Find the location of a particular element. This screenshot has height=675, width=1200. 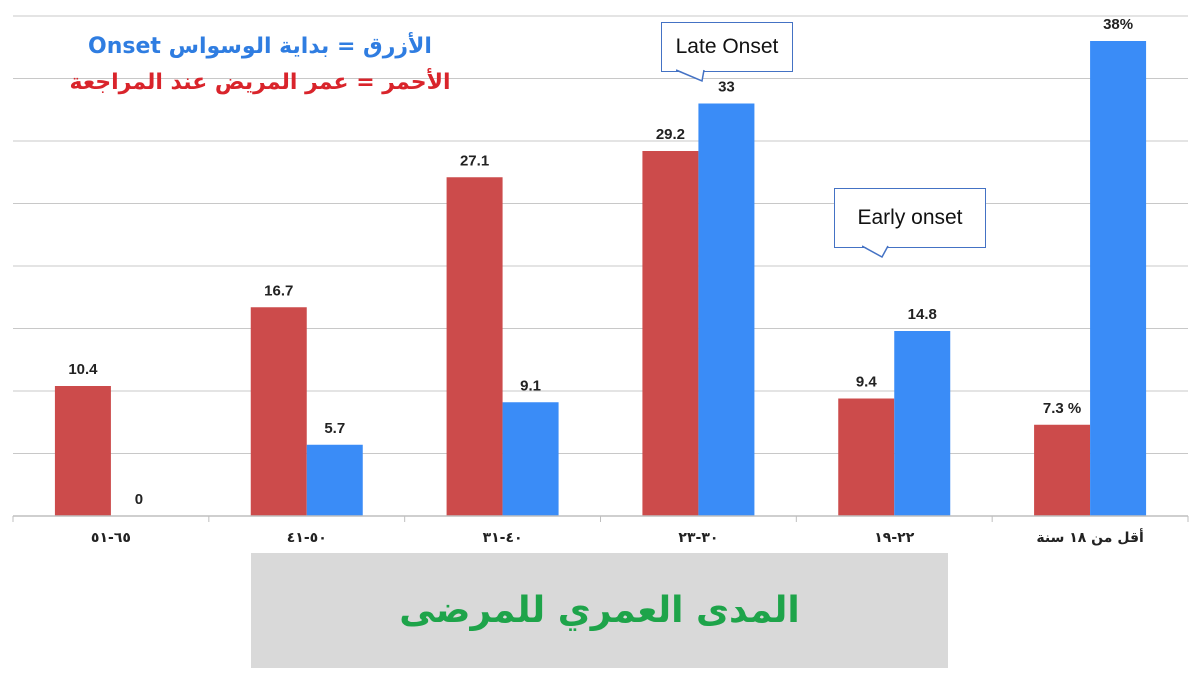

data-label-red: 27.1 is located at coordinates (474, 160).